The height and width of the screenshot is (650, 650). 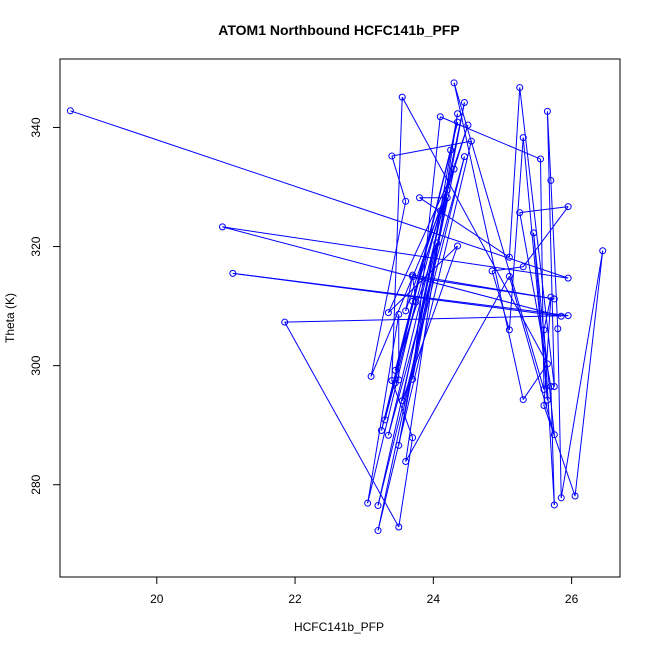 What do you see at coordinates (36, 484) in the screenshot?
I see `y-tick-label: 280` at bounding box center [36, 484].